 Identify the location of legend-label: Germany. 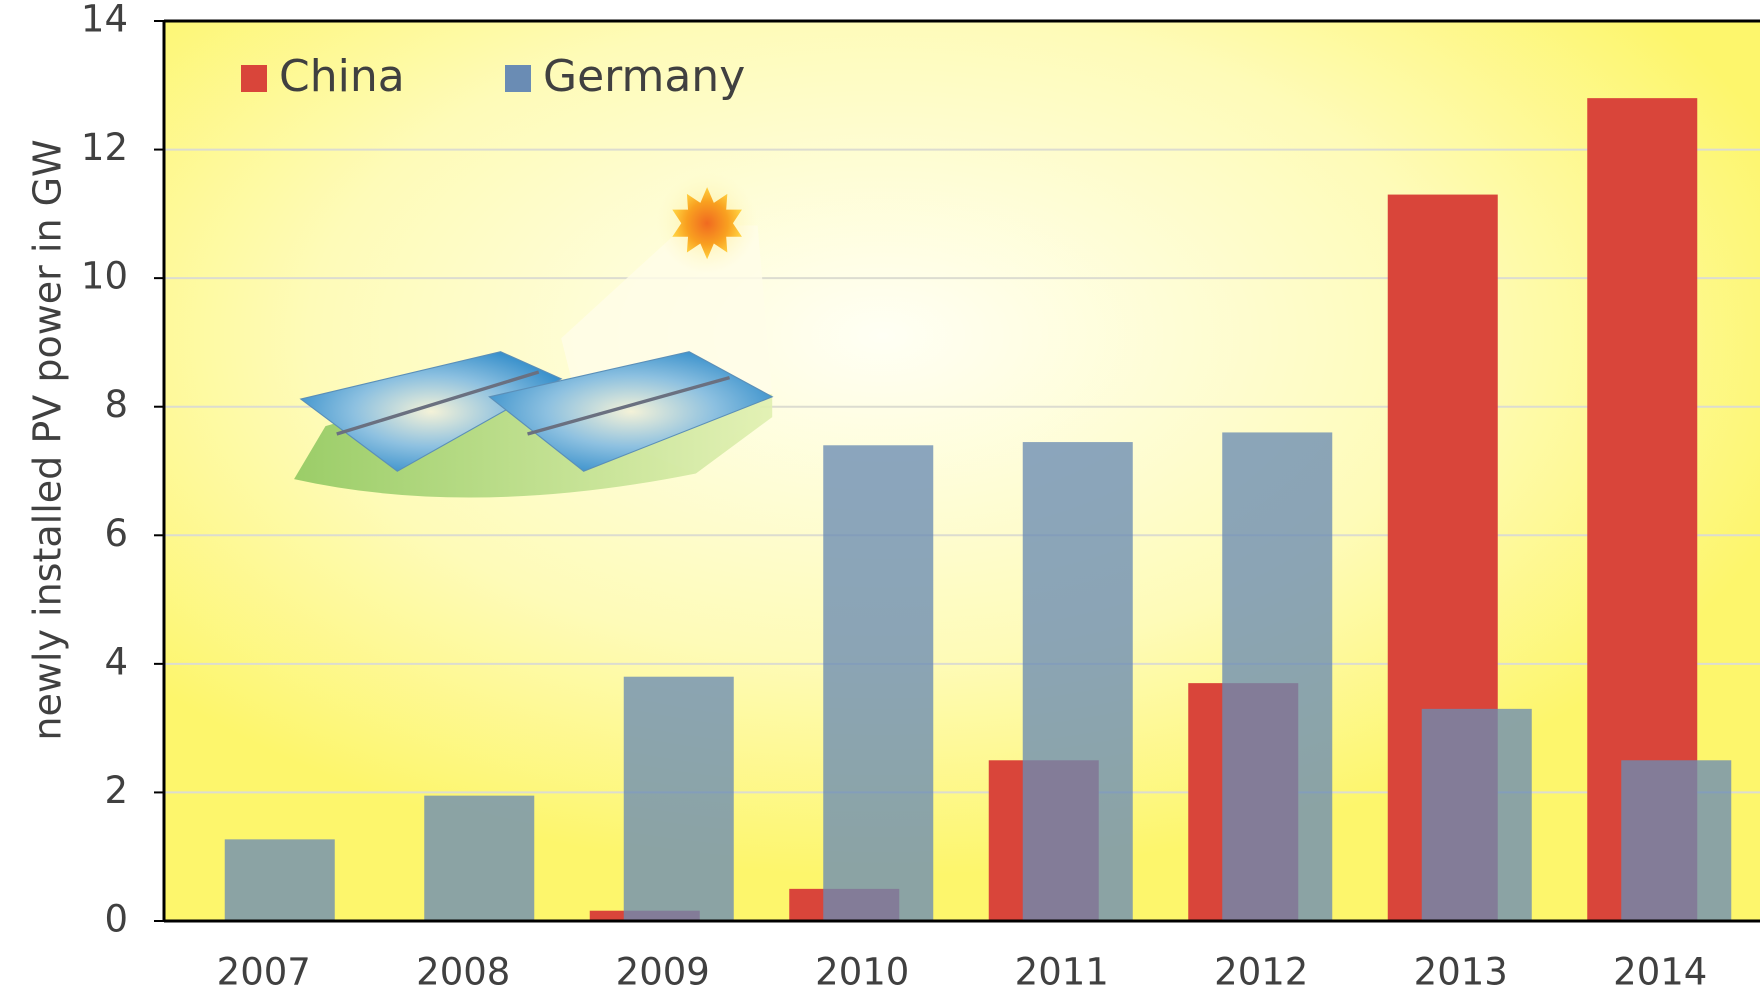
(644, 76).